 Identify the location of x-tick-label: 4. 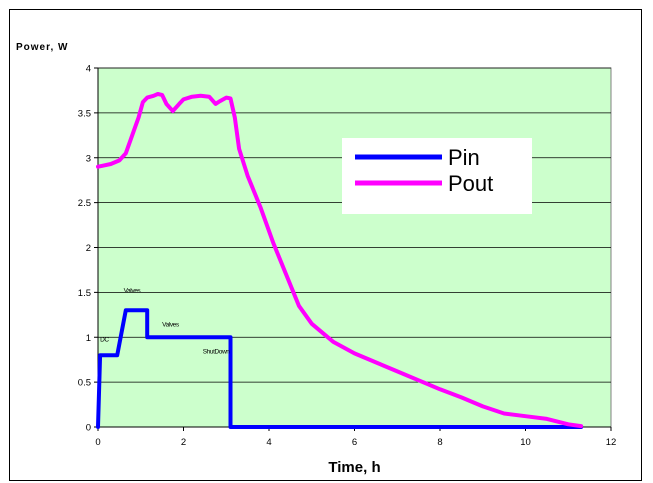
(268, 442).